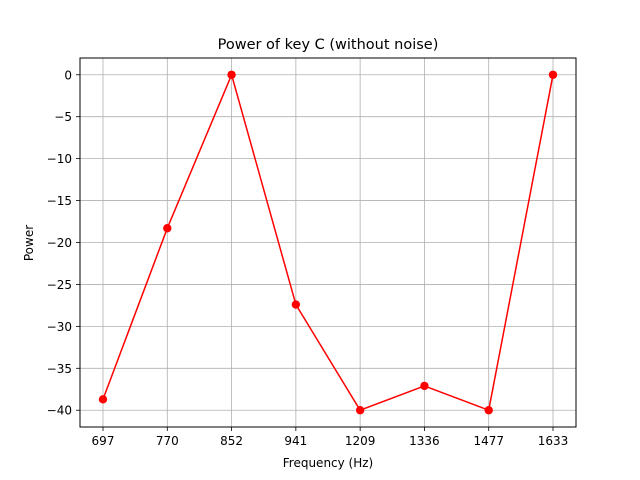 This screenshot has width=640, height=480. I want to click on x-axis-label: Frequency (Hz), so click(328, 463).